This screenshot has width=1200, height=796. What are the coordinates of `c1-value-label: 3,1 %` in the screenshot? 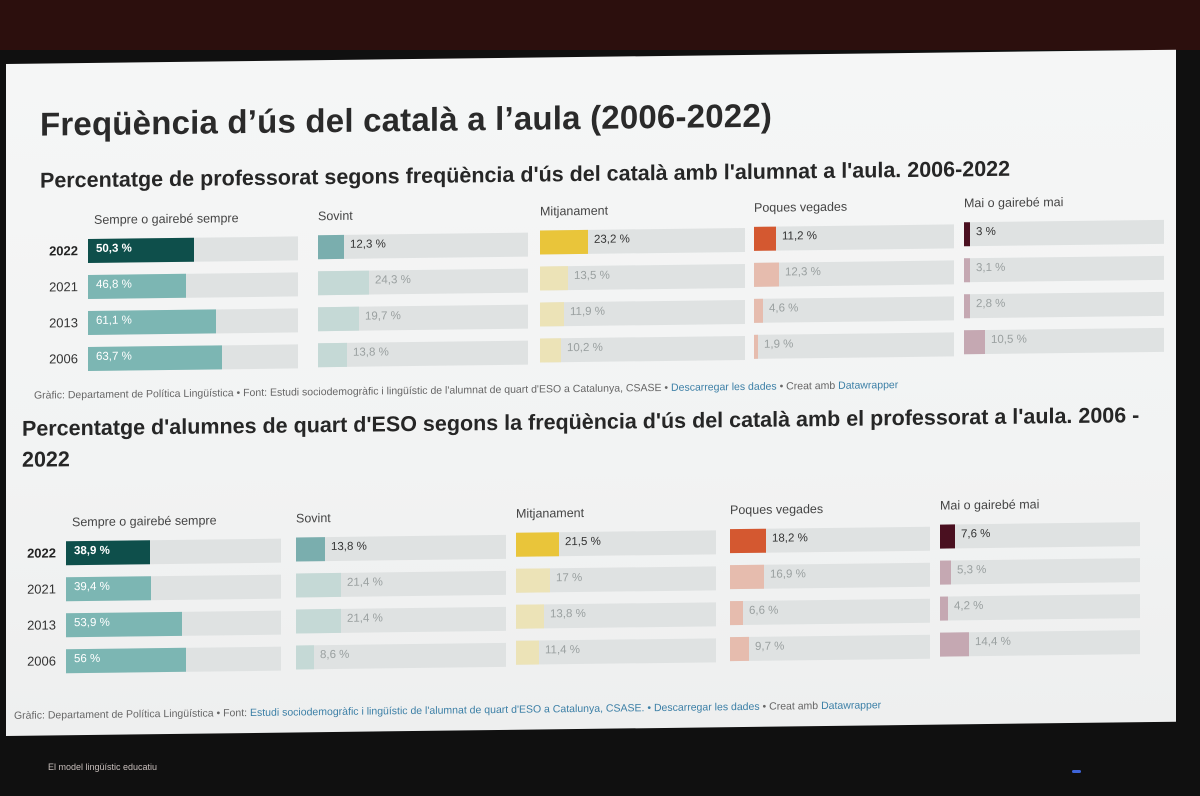 It's located at (991, 268).